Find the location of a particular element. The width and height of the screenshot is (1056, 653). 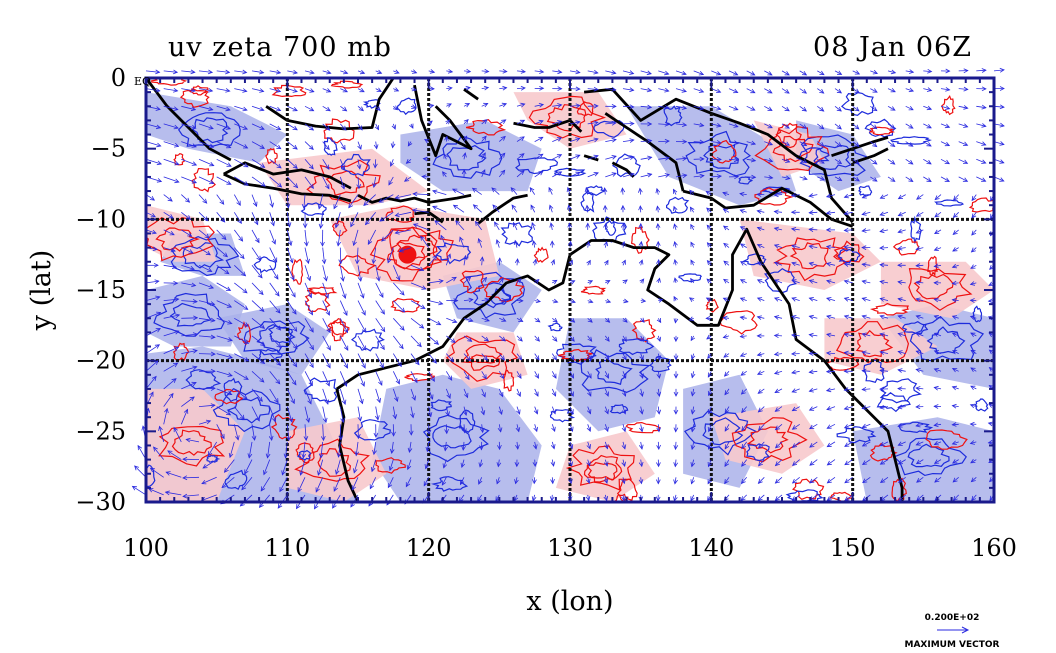

coastline is located at coordinates (644, 152).